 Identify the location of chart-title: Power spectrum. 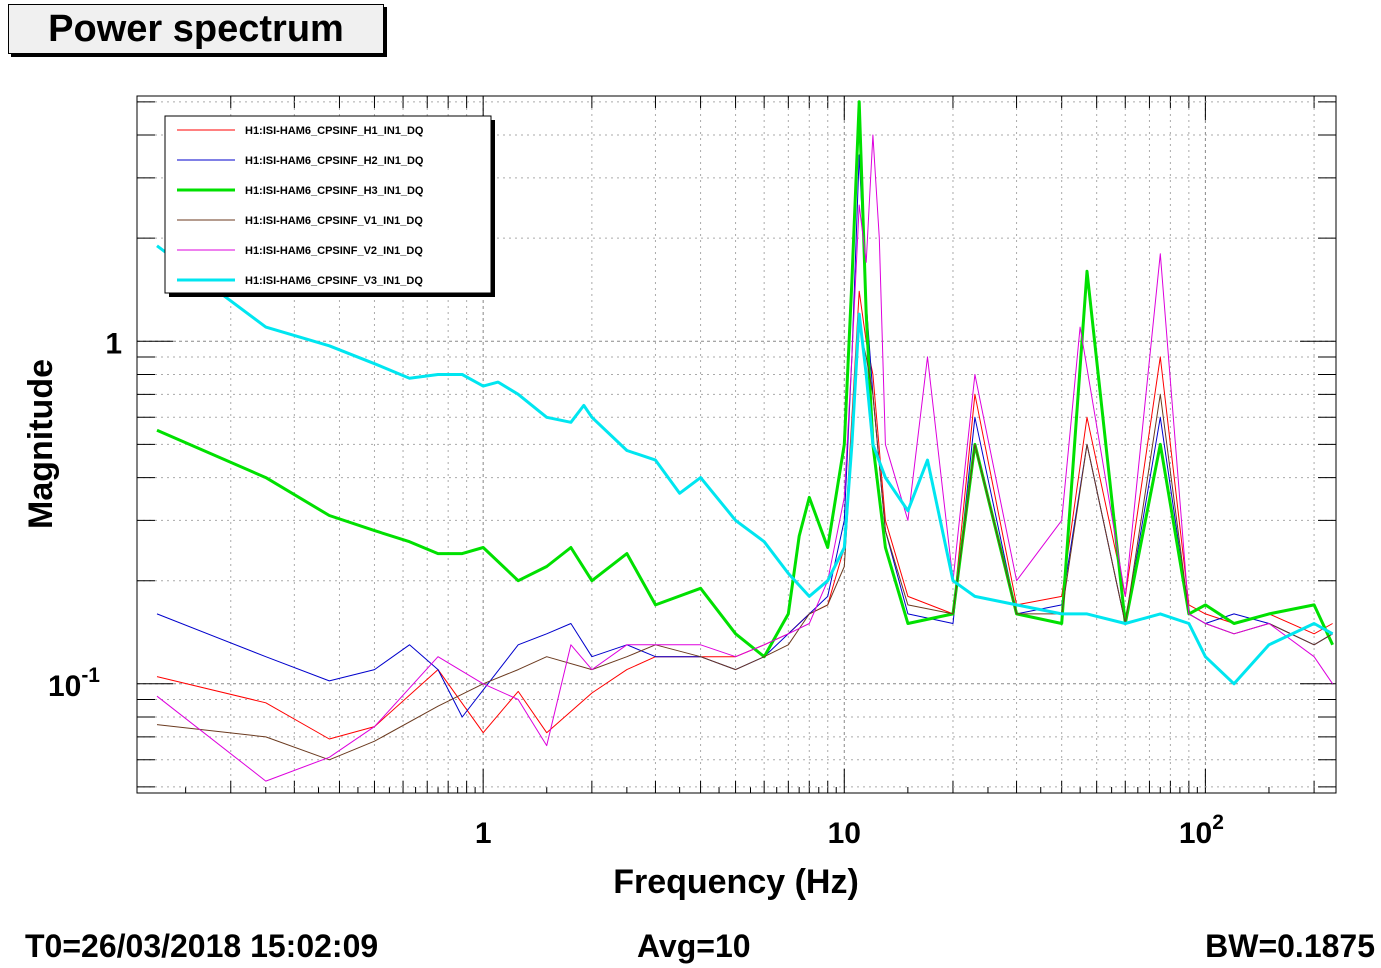
(196, 29).